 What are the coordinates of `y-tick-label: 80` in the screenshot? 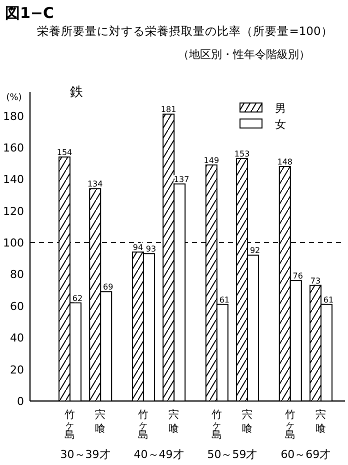 It's located at (17, 275).